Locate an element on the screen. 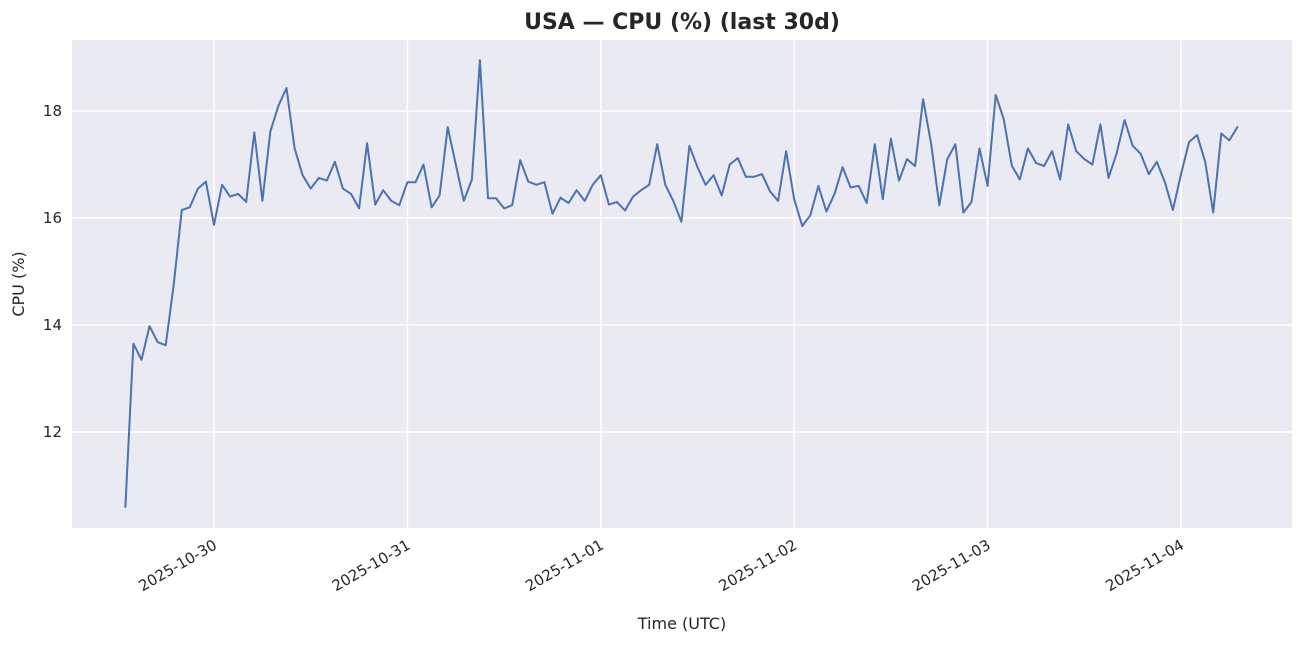 This screenshot has height=648, width=1303. y-tick-label: 14 is located at coordinates (52, 325).